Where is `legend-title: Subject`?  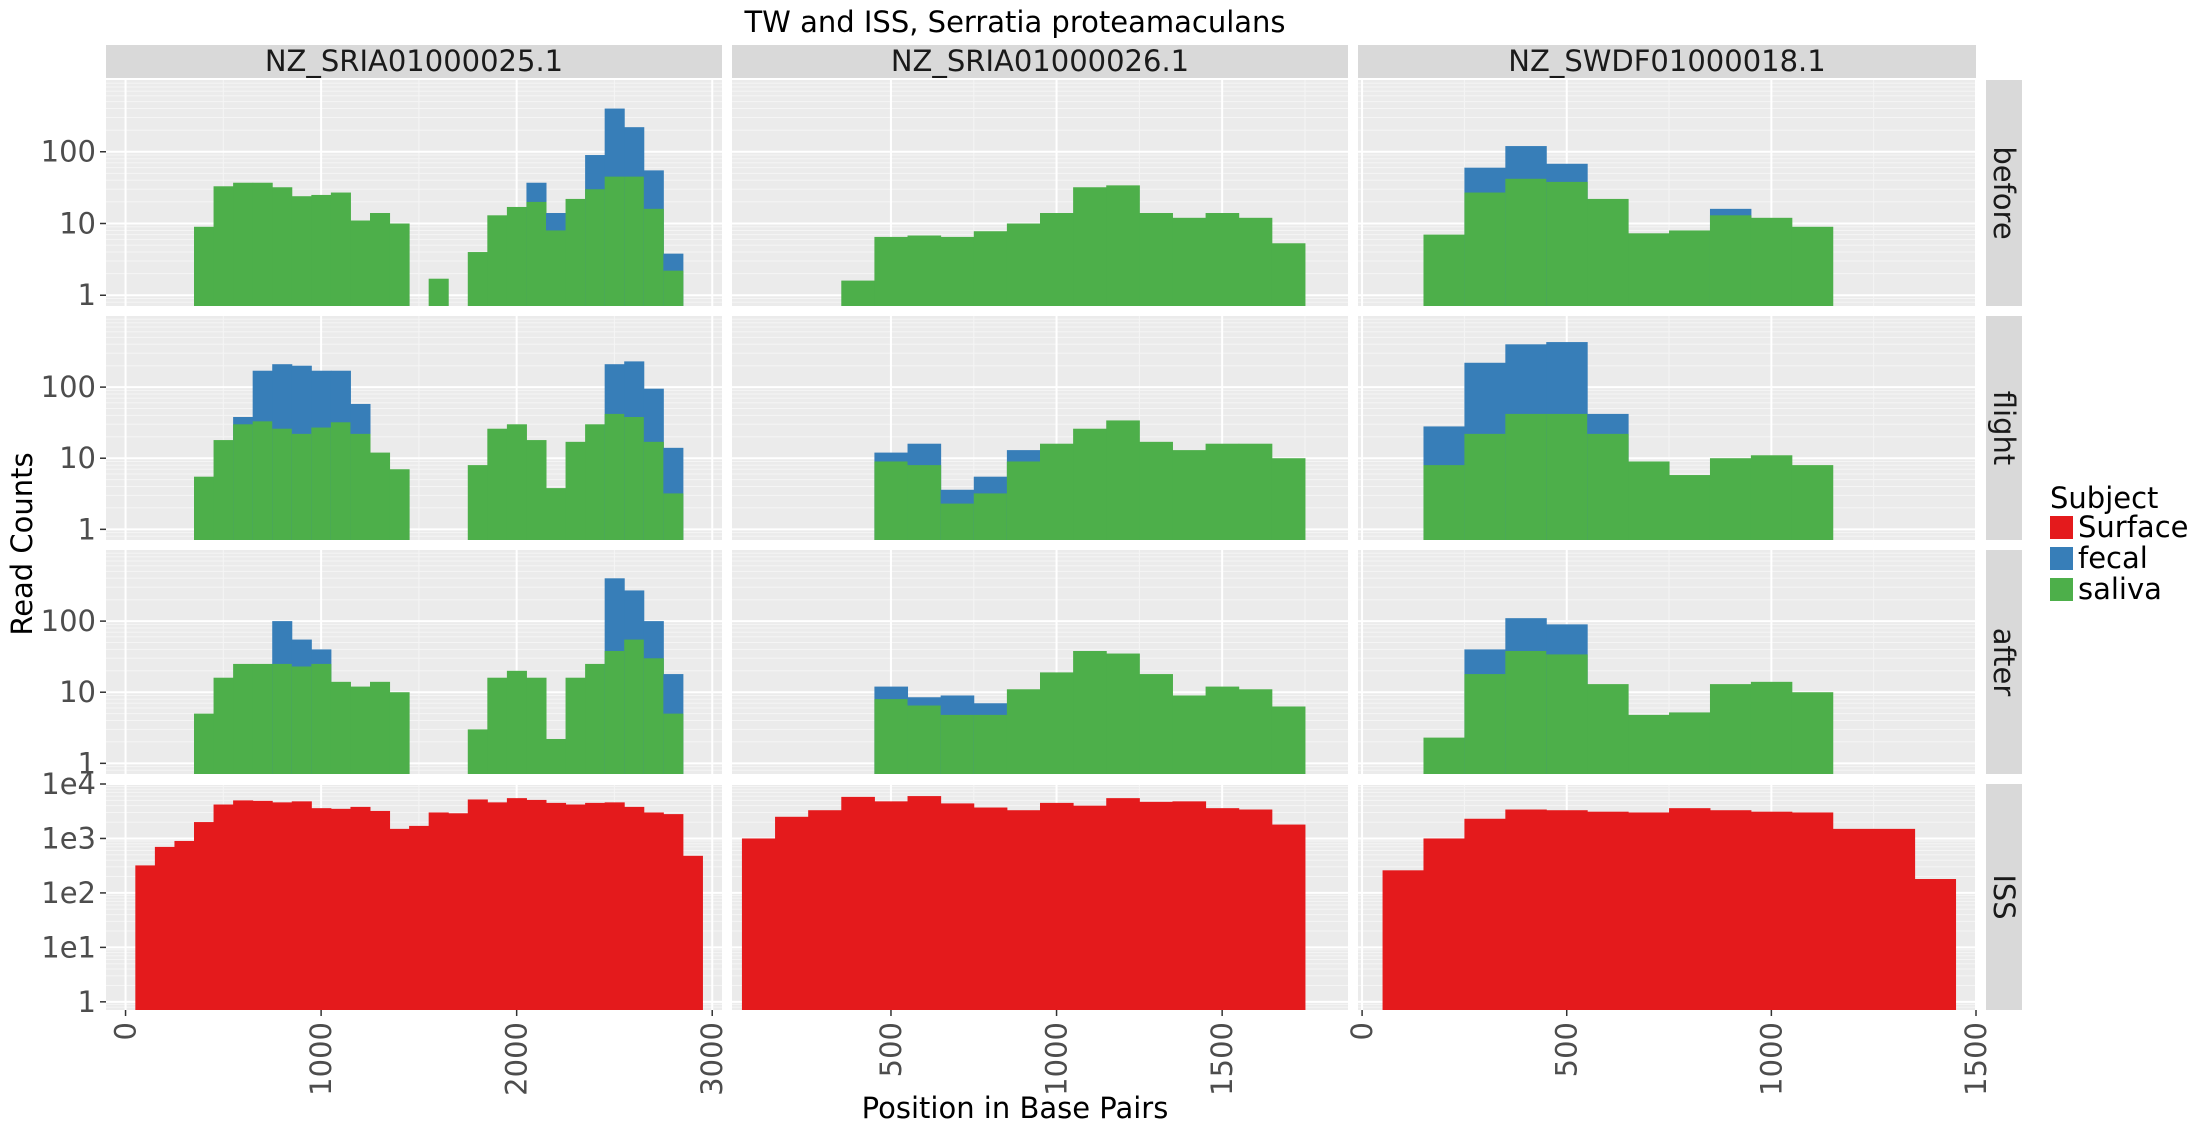 legend-title: Subject is located at coordinates (2104, 498).